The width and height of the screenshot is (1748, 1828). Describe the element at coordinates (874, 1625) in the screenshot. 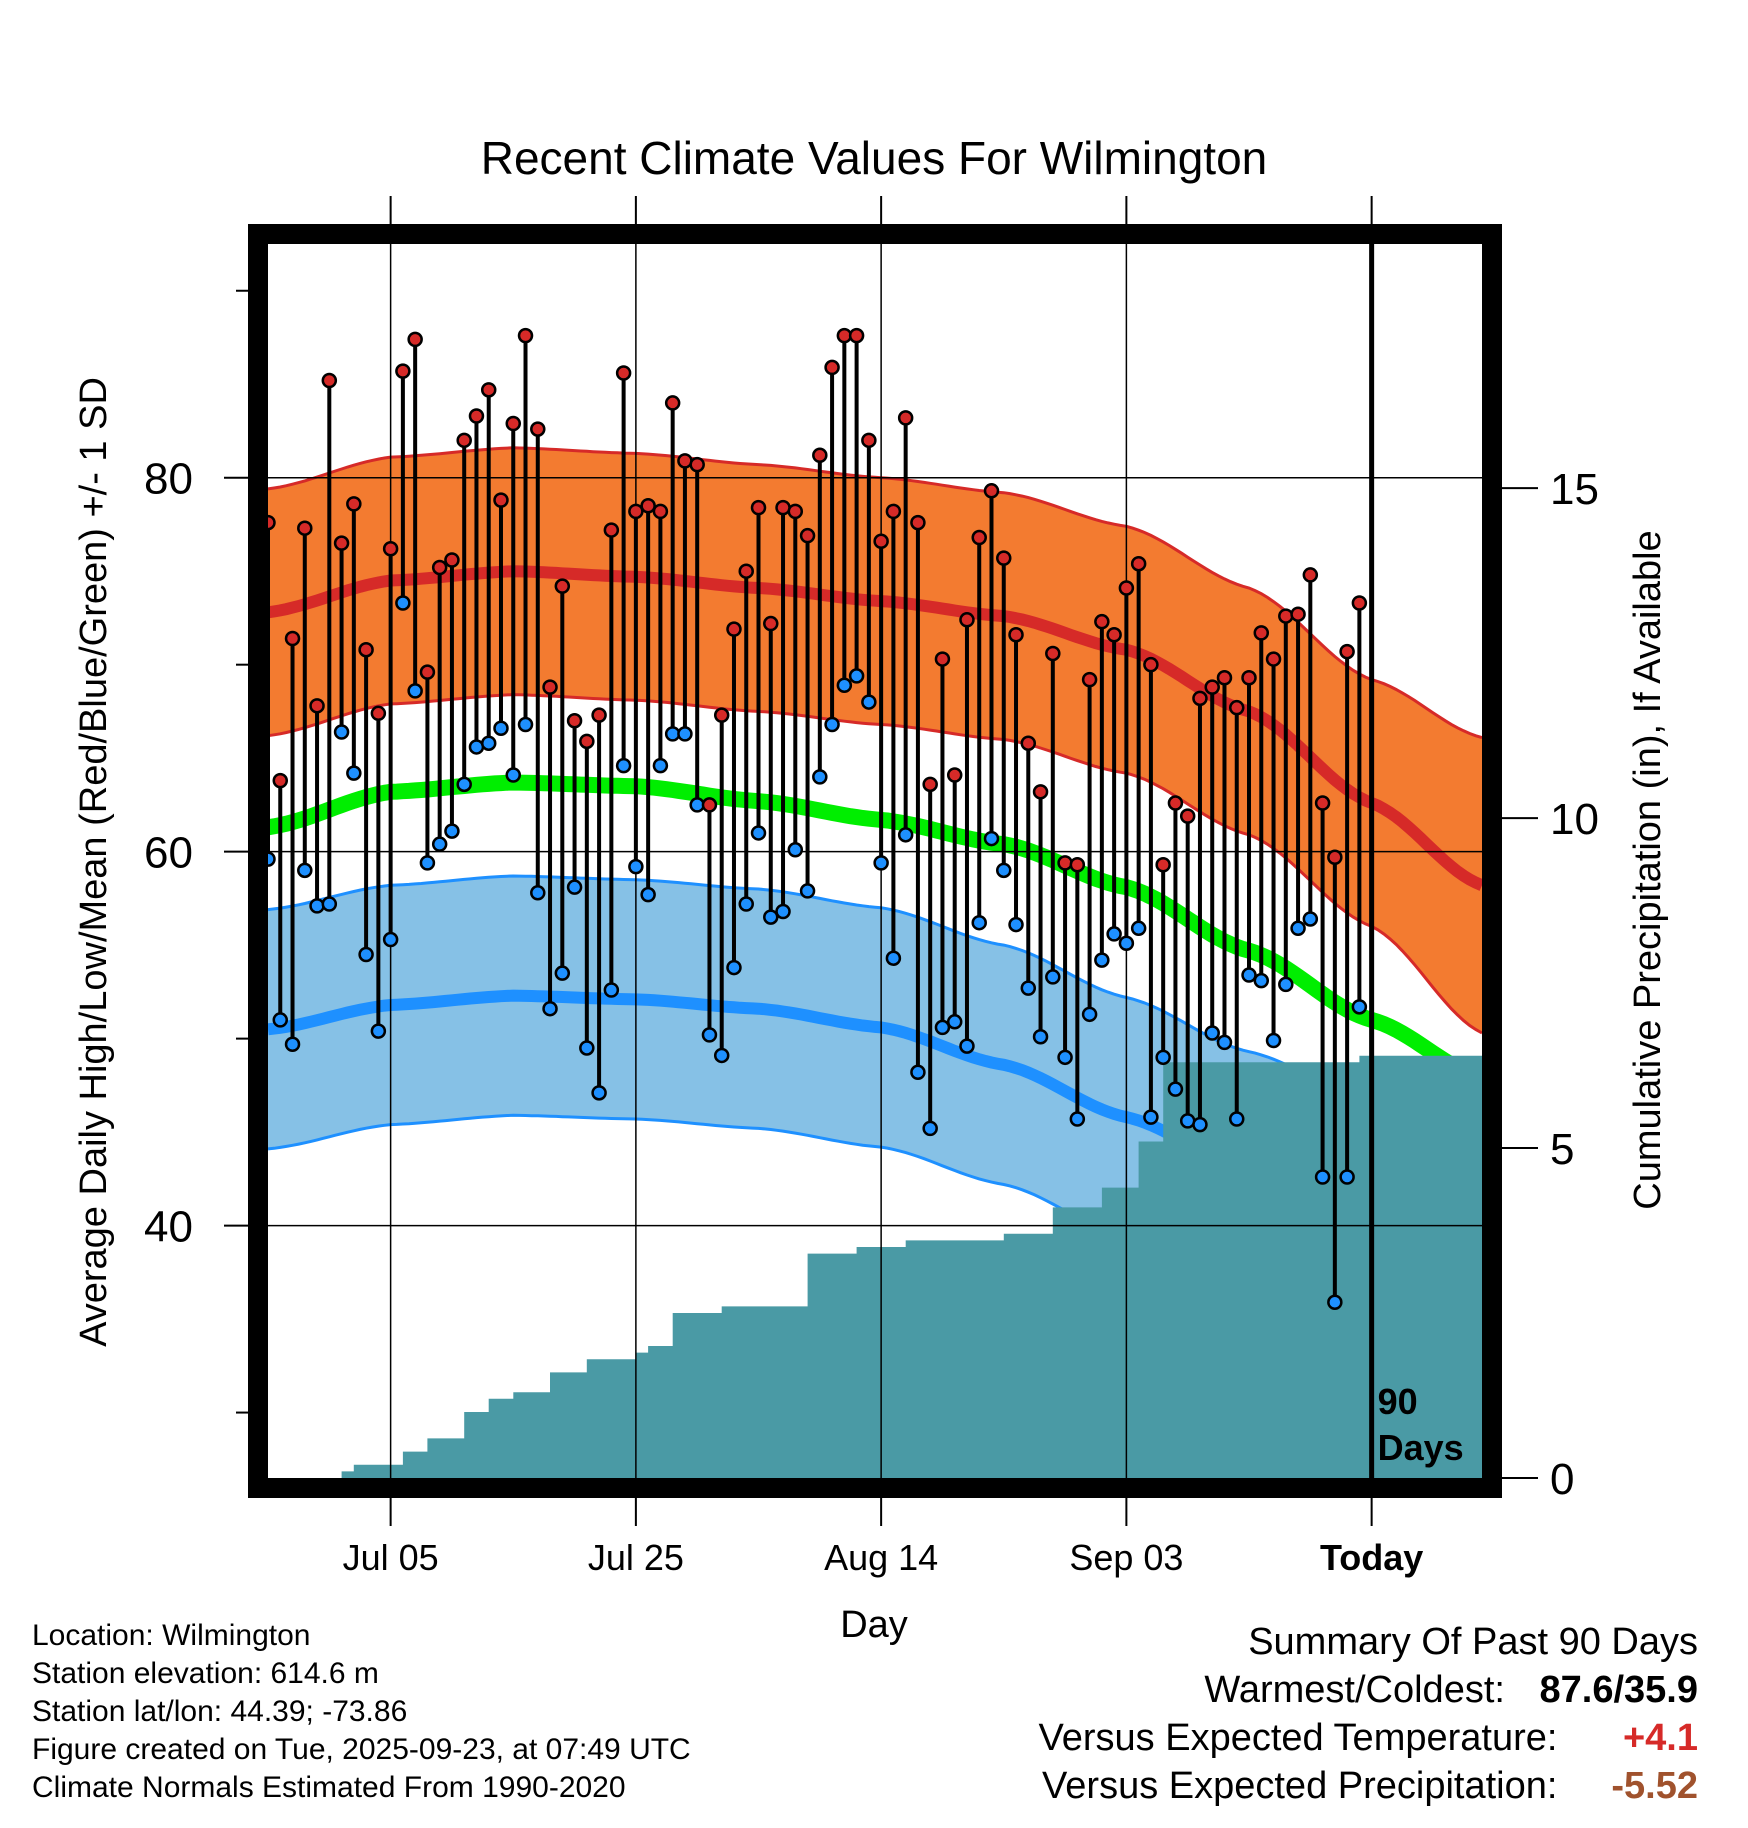

I see `x-axis-label: Day` at that location.